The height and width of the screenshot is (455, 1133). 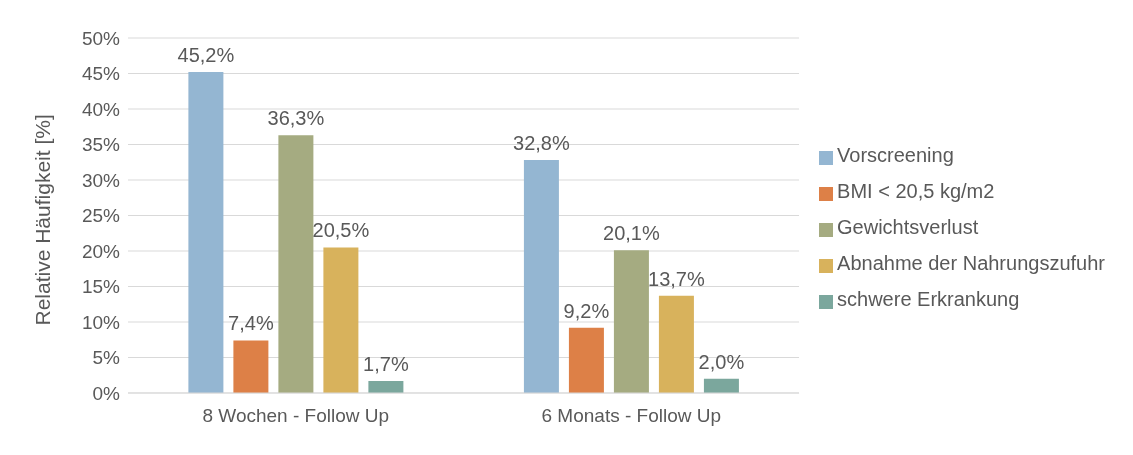 What do you see at coordinates (971, 263) in the screenshot?
I see `legend-label: Abnahme der Nahrungszufuhr` at bounding box center [971, 263].